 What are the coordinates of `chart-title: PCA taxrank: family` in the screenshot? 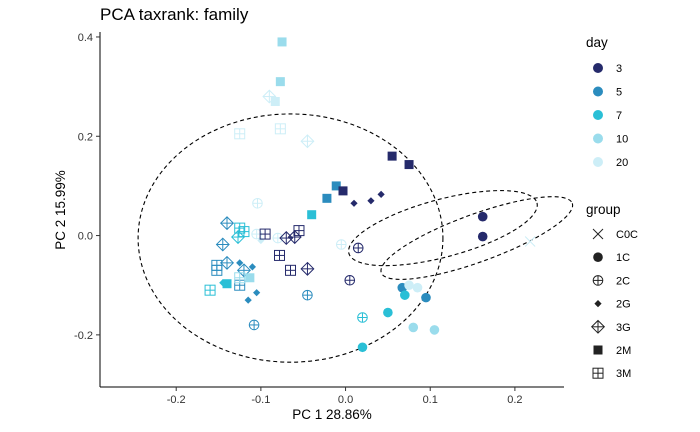 It's located at (174, 14).